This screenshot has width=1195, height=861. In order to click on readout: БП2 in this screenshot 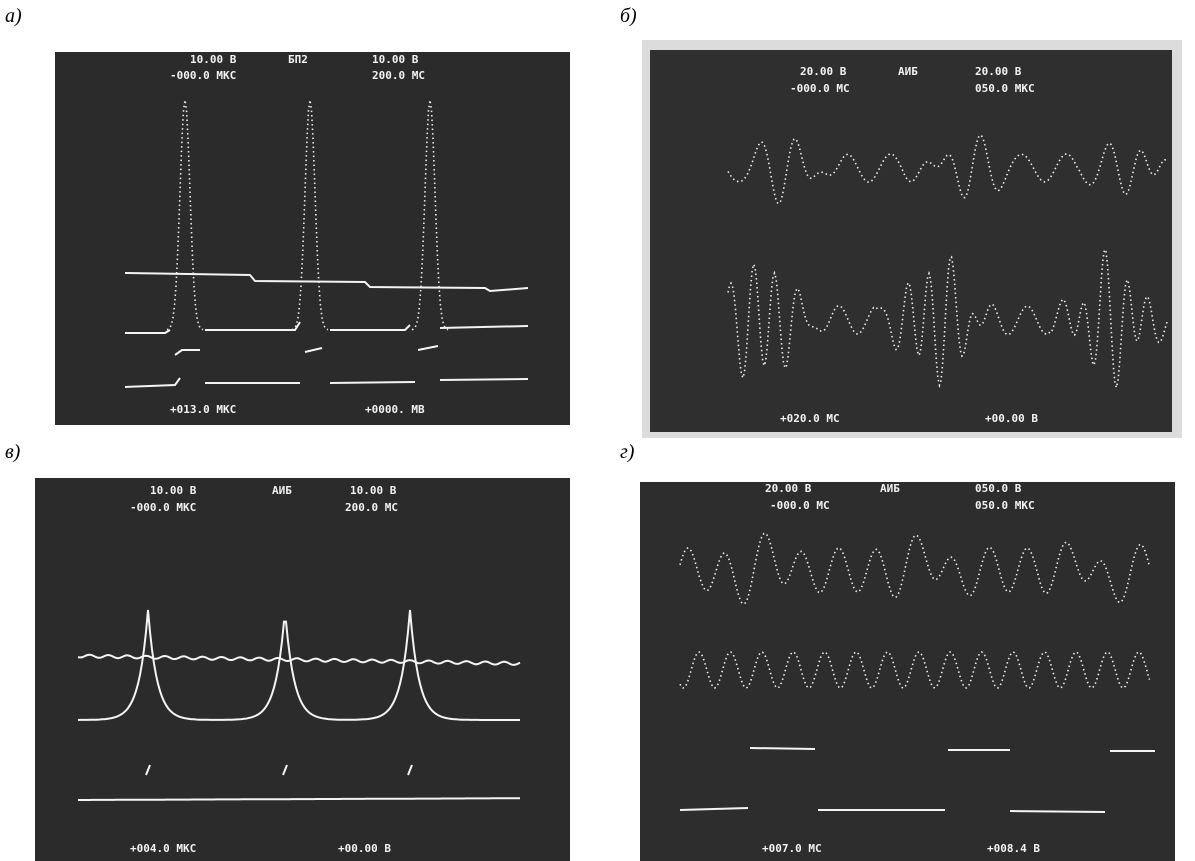, I will do `click(298, 59)`.